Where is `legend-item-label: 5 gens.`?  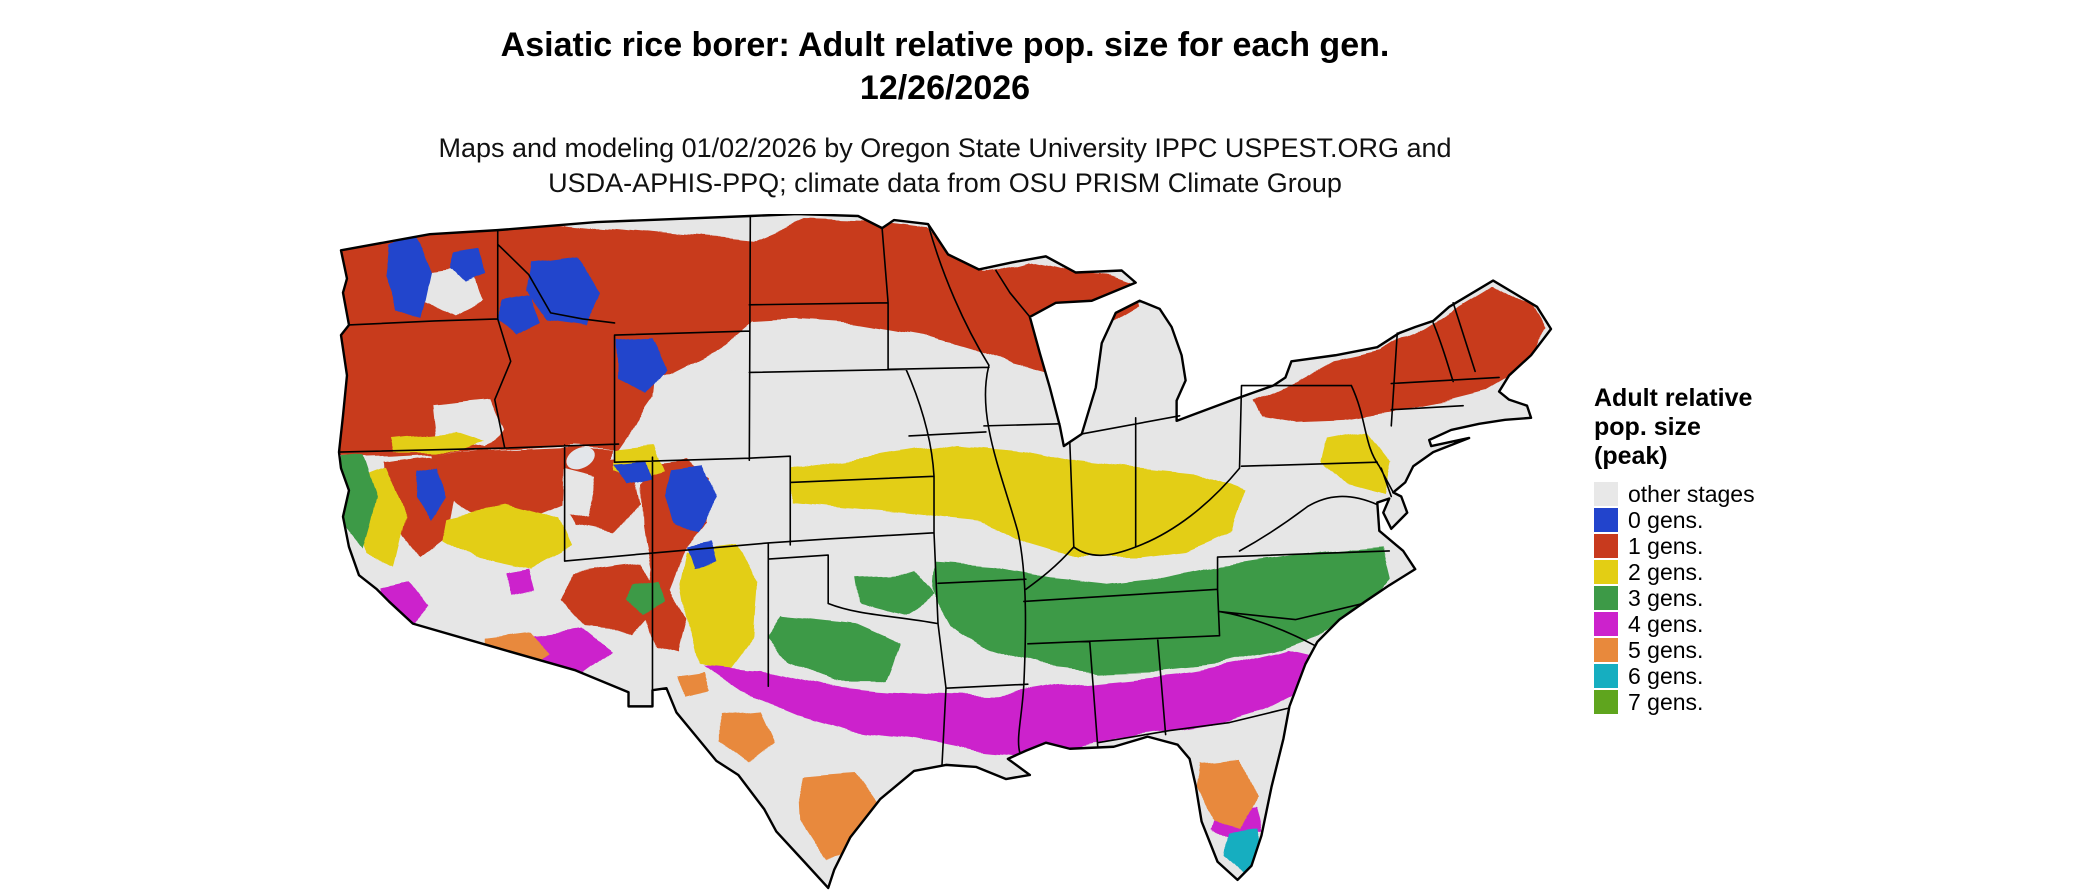
legend-item-label: 5 gens. is located at coordinates (1666, 649).